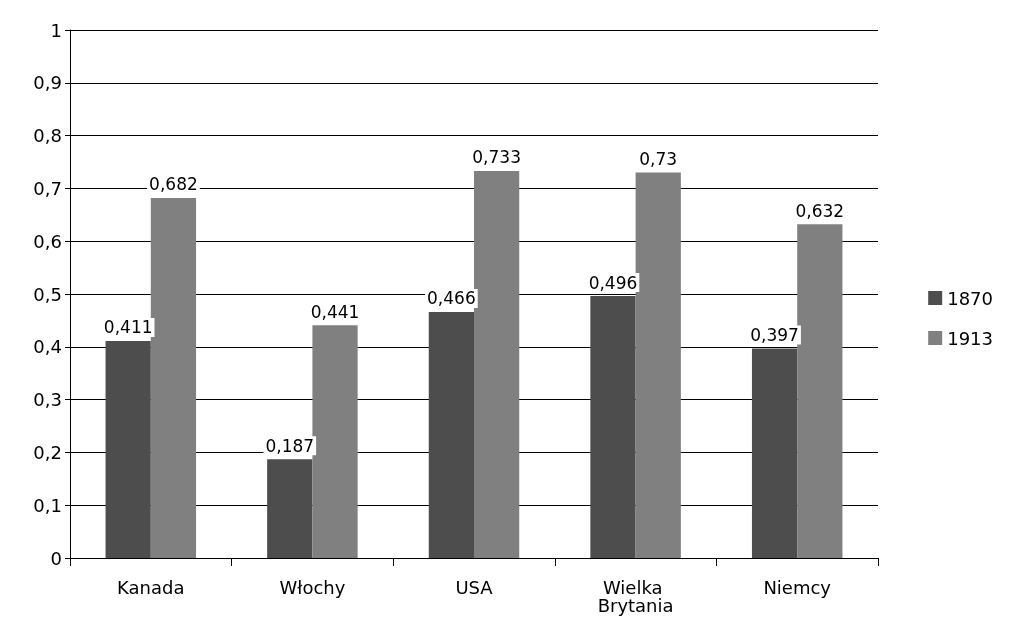 The width and height of the screenshot is (1017, 637). What do you see at coordinates (56, 30) in the screenshot?
I see `y-tick-label: 1` at bounding box center [56, 30].